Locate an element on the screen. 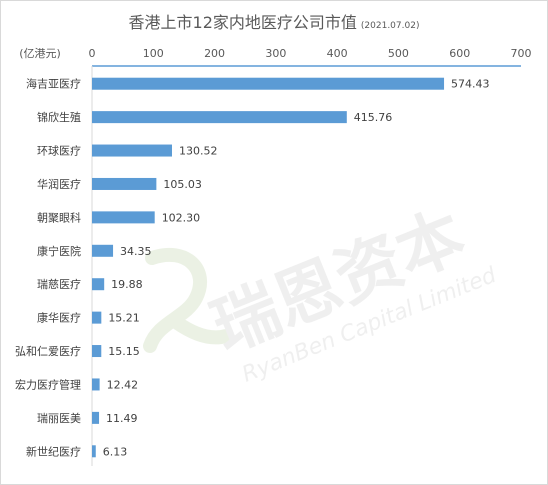 This screenshot has width=548, height=485. category-label: 宏力医疗管理 is located at coordinates (48, 384).